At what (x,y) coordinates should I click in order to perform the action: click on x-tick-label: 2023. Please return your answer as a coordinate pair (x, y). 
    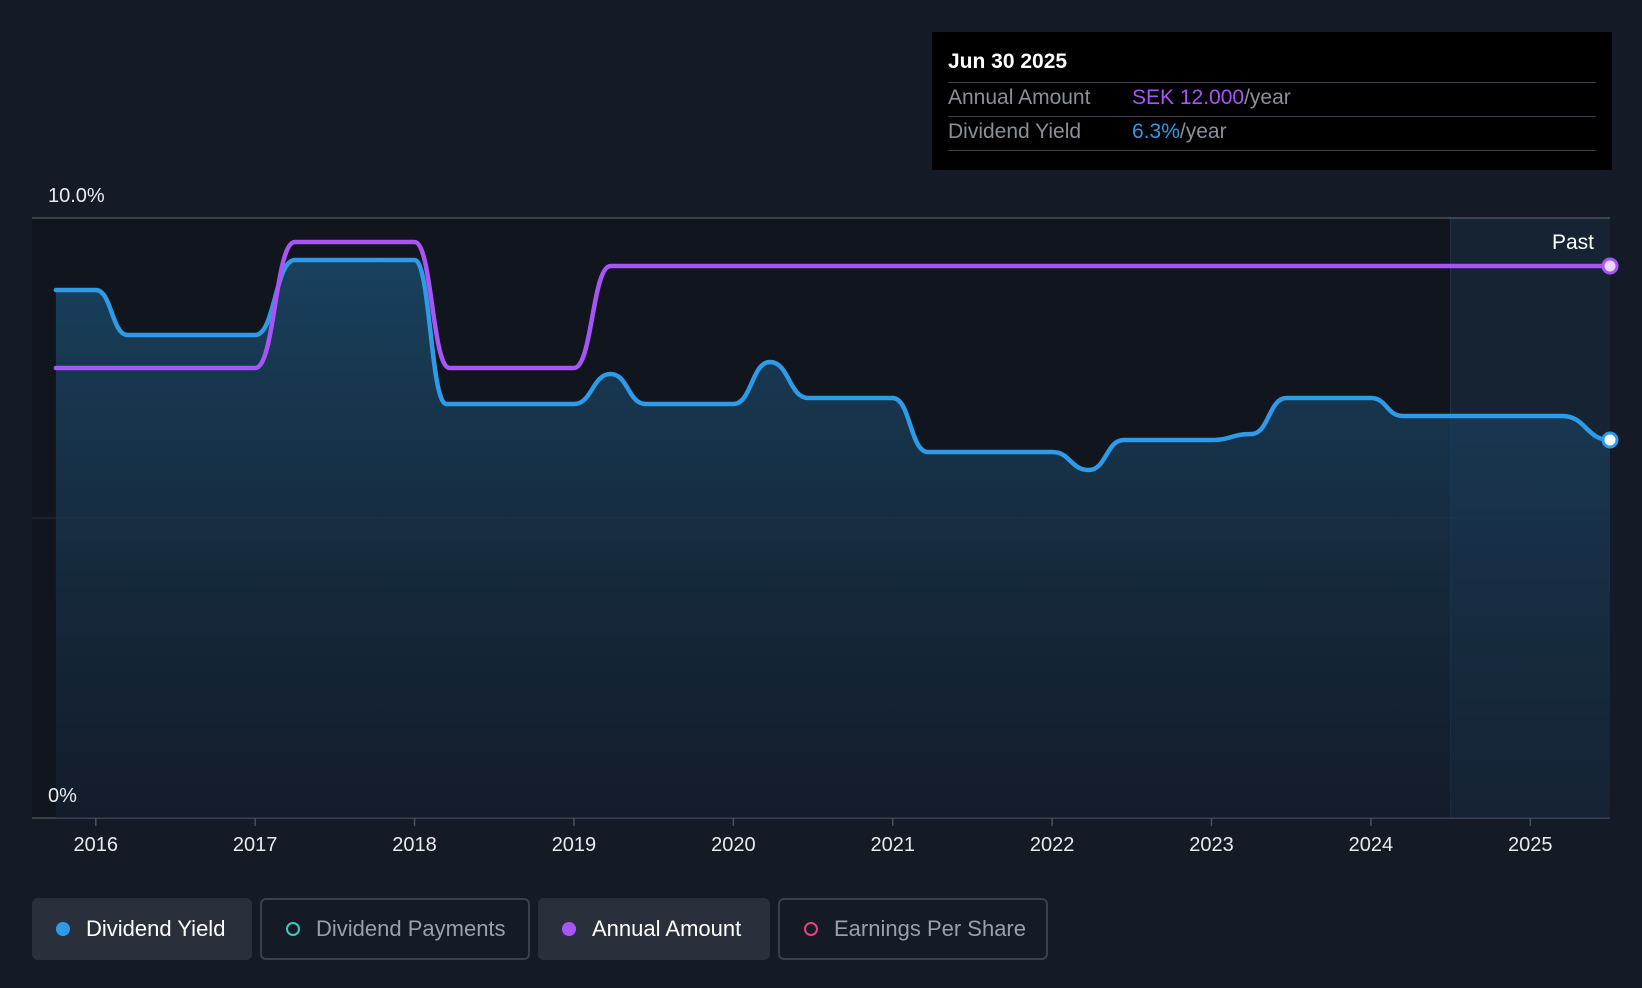
    Looking at the image, I should click on (1211, 845).